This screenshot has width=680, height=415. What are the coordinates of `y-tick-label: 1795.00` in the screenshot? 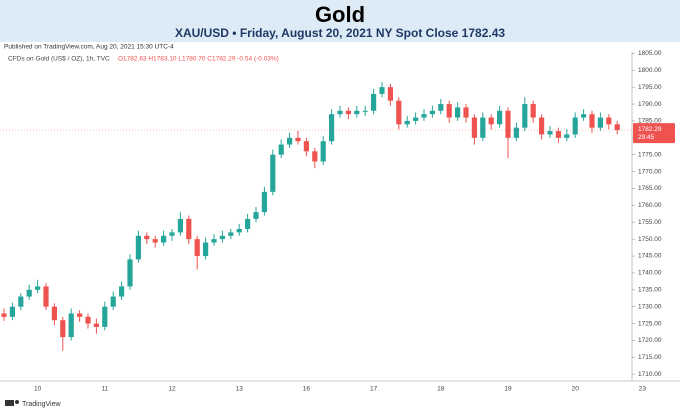 It's located at (650, 87).